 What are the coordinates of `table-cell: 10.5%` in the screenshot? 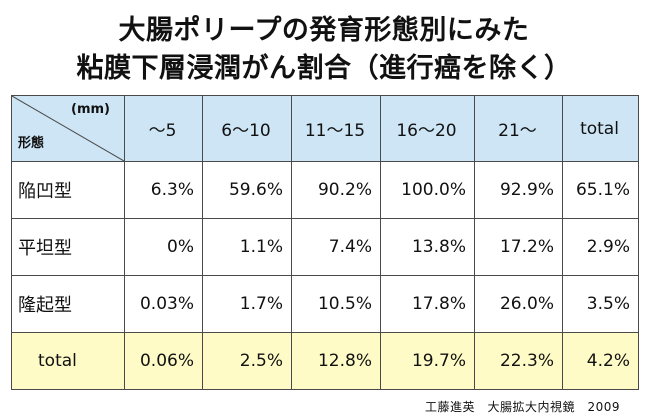 It's located at (336, 304).